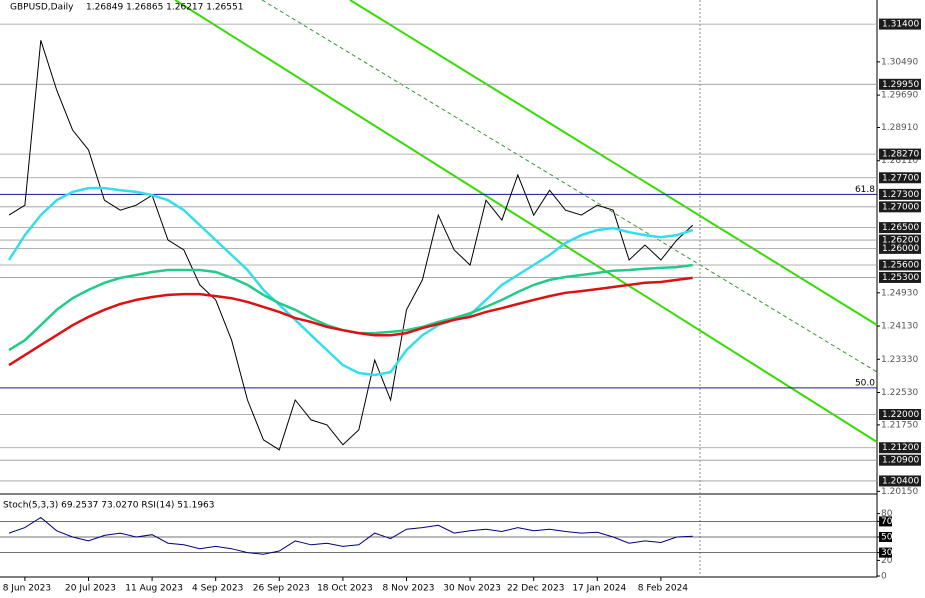  Describe the element at coordinates (899, 62) in the screenshot. I see `y-tick-label: 1.30490` at that location.